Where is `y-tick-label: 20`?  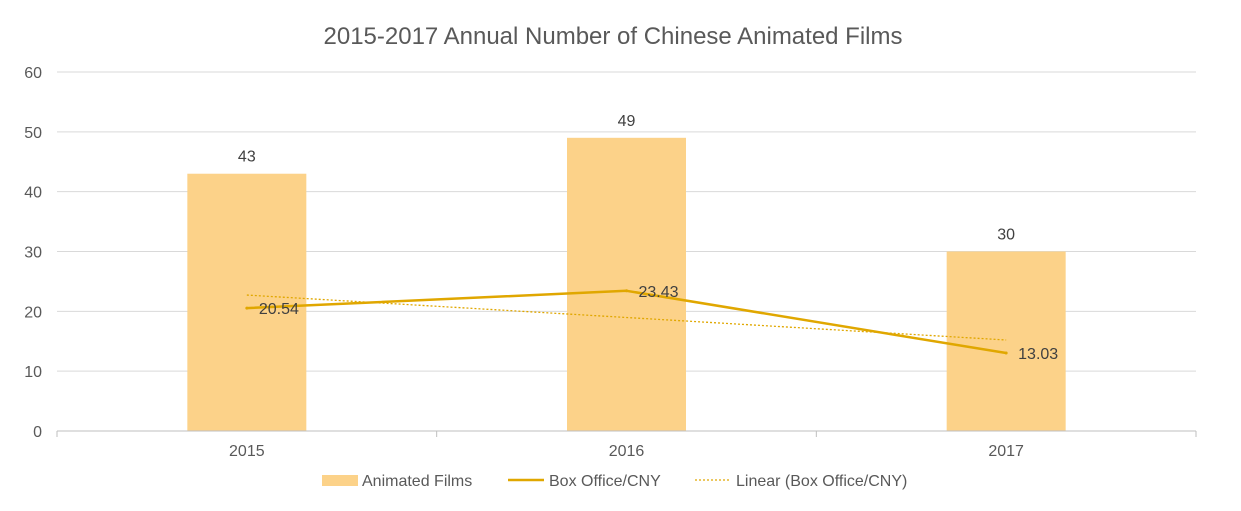
y-tick-label: 20 is located at coordinates (33, 312).